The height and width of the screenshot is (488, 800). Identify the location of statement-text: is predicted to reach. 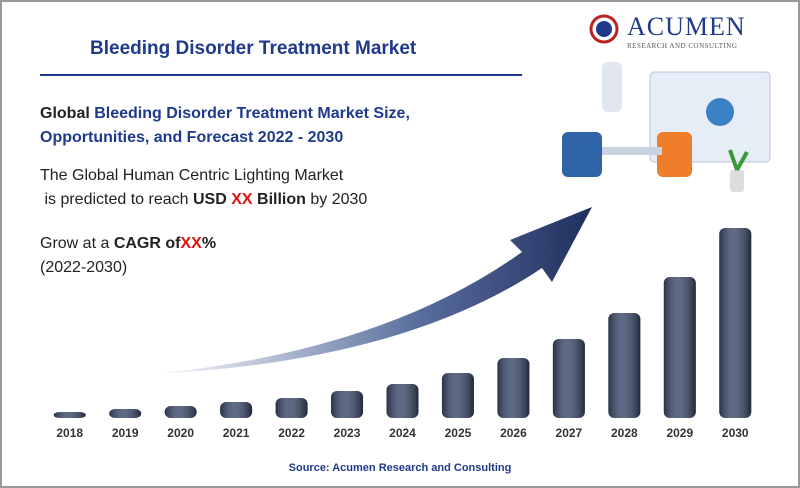
(116, 199).